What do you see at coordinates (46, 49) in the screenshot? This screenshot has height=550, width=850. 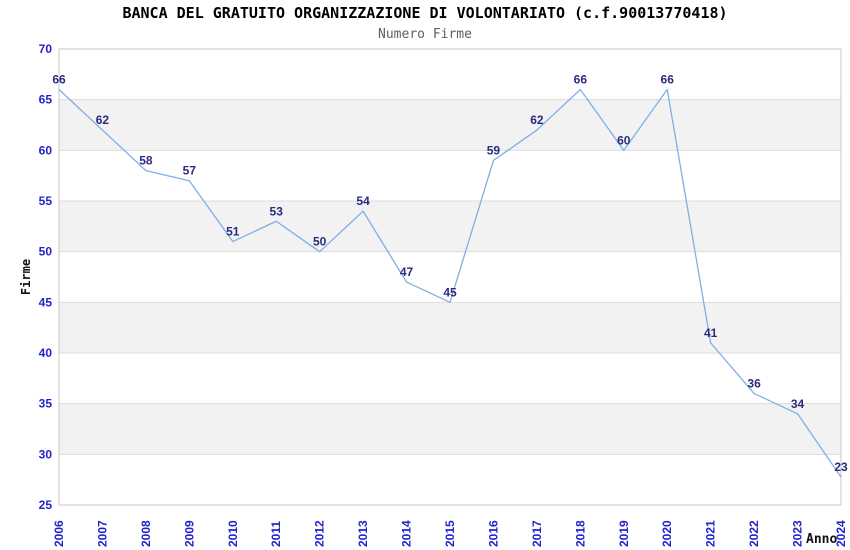 I see `y-tick-label: 70` at bounding box center [46, 49].